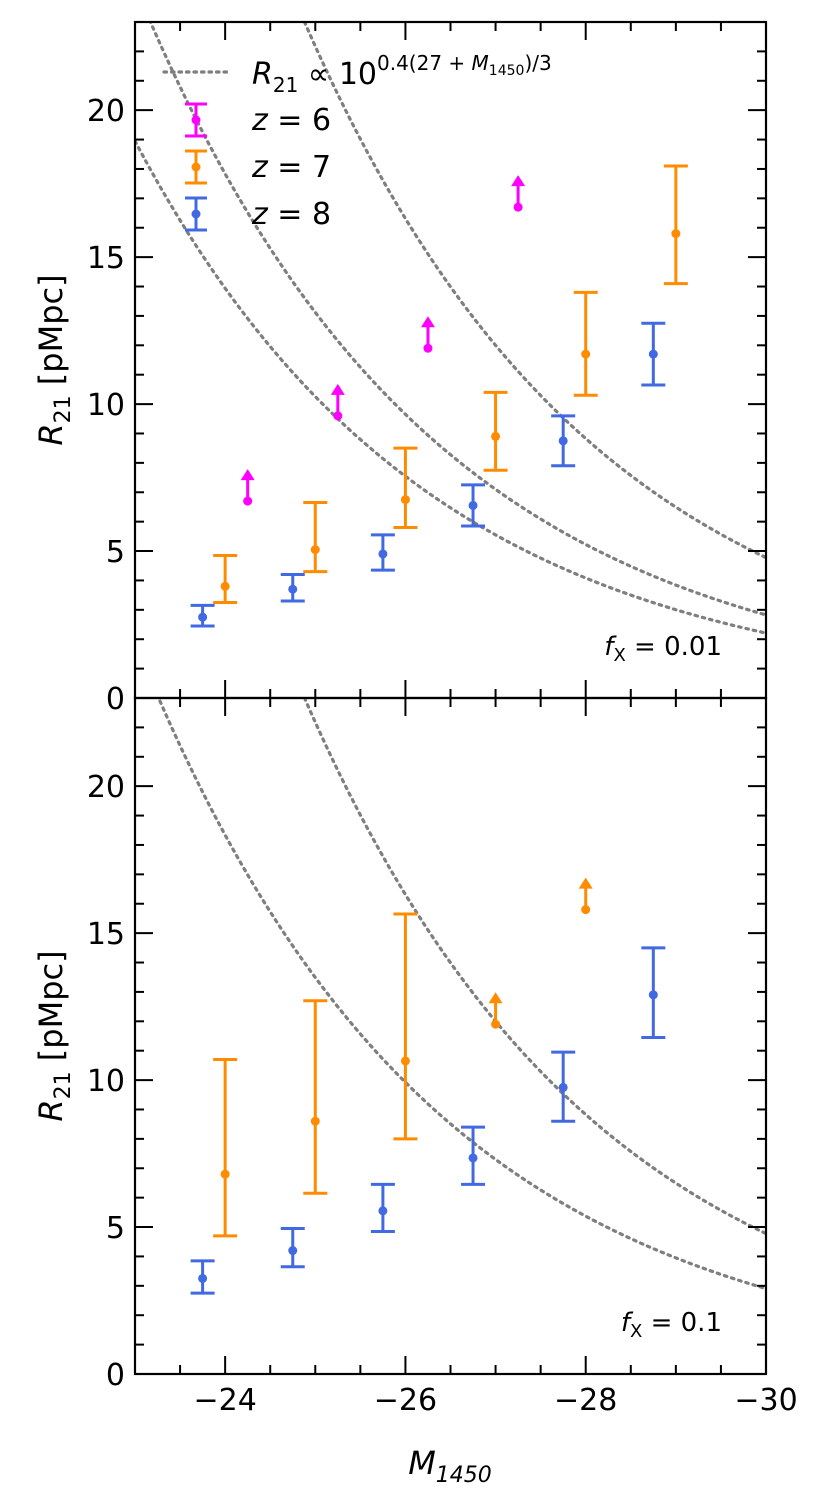 This screenshot has width=830, height=1495. I want to click on legend: R21 ∝ 100.4(27 + M1450)/3 z = 6 z = 7 z = 8, so click(357, 141).